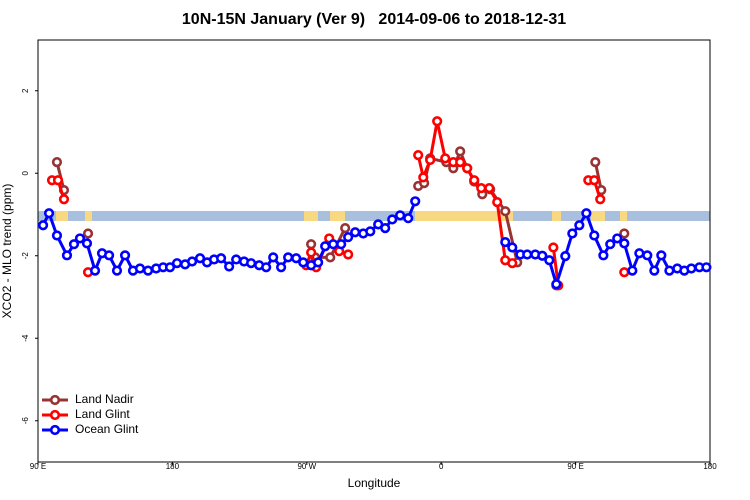  What do you see at coordinates (102, 414) in the screenshot?
I see `legend-label: Land Glint` at bounding box center [102, 414].